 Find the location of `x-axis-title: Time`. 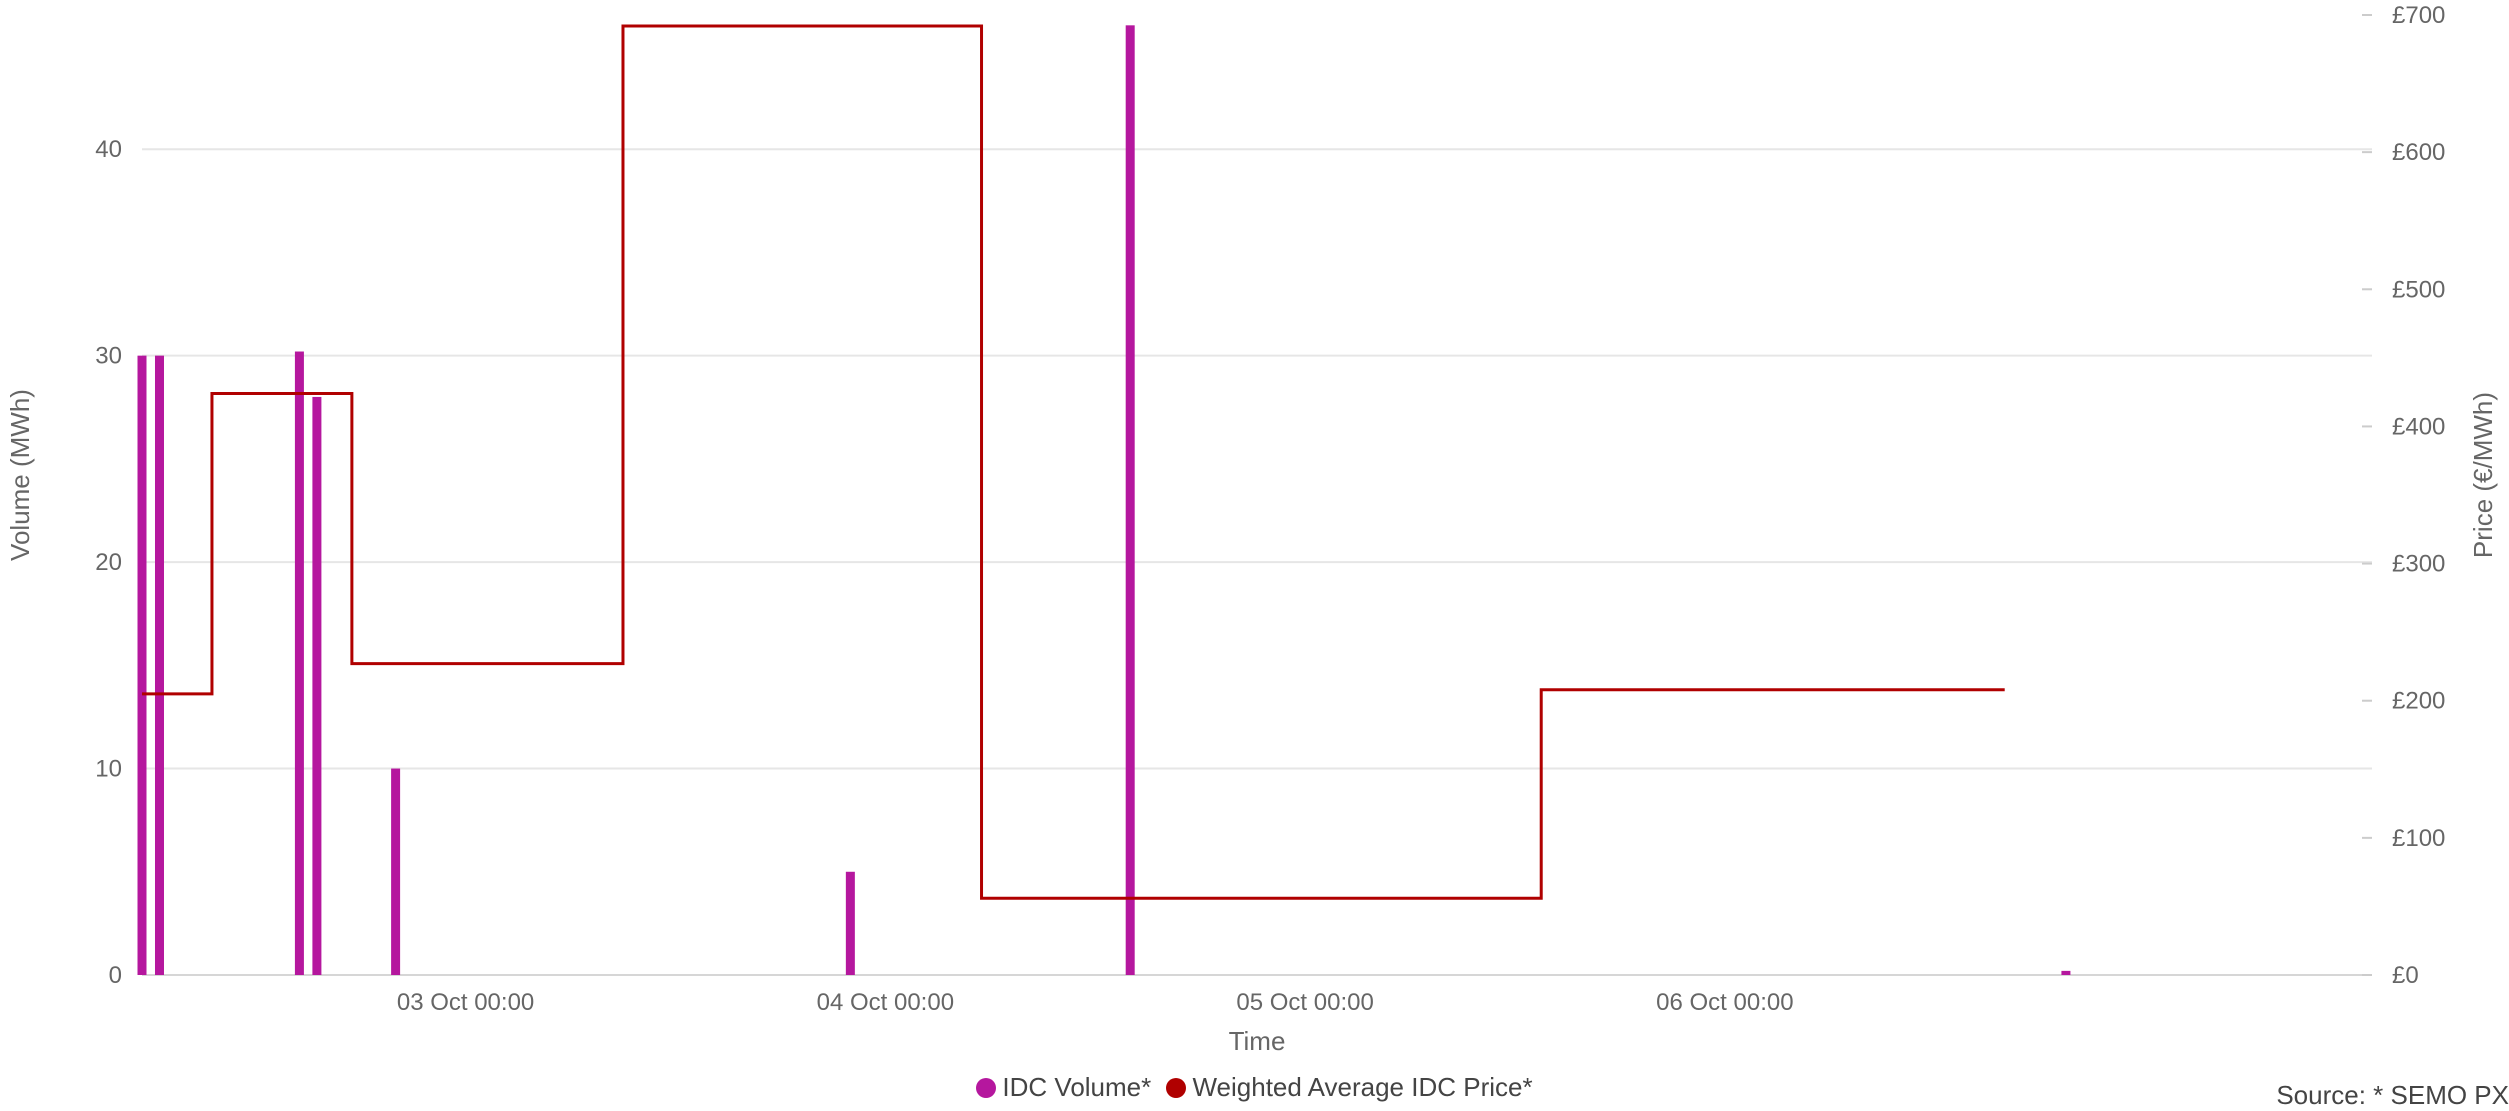

x-axis-title: Time is located at coordinates (1257, 1041).